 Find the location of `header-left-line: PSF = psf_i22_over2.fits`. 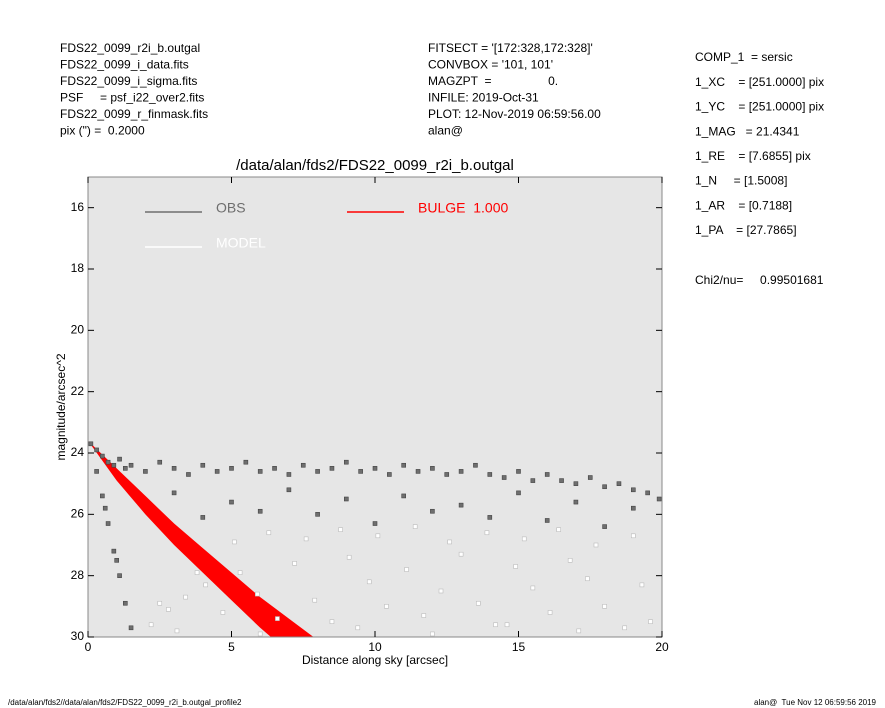

header-left-line: PSF = psf_i22_over2.fits is located at coordinates (132, 98).